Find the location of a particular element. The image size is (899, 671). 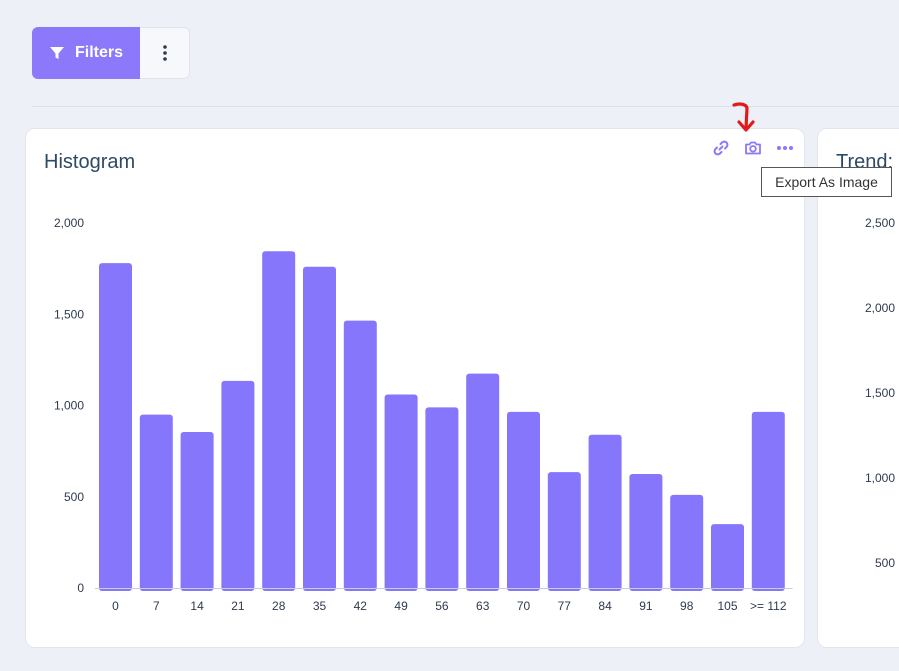

more-options-button is located at coordinates (165, 53).